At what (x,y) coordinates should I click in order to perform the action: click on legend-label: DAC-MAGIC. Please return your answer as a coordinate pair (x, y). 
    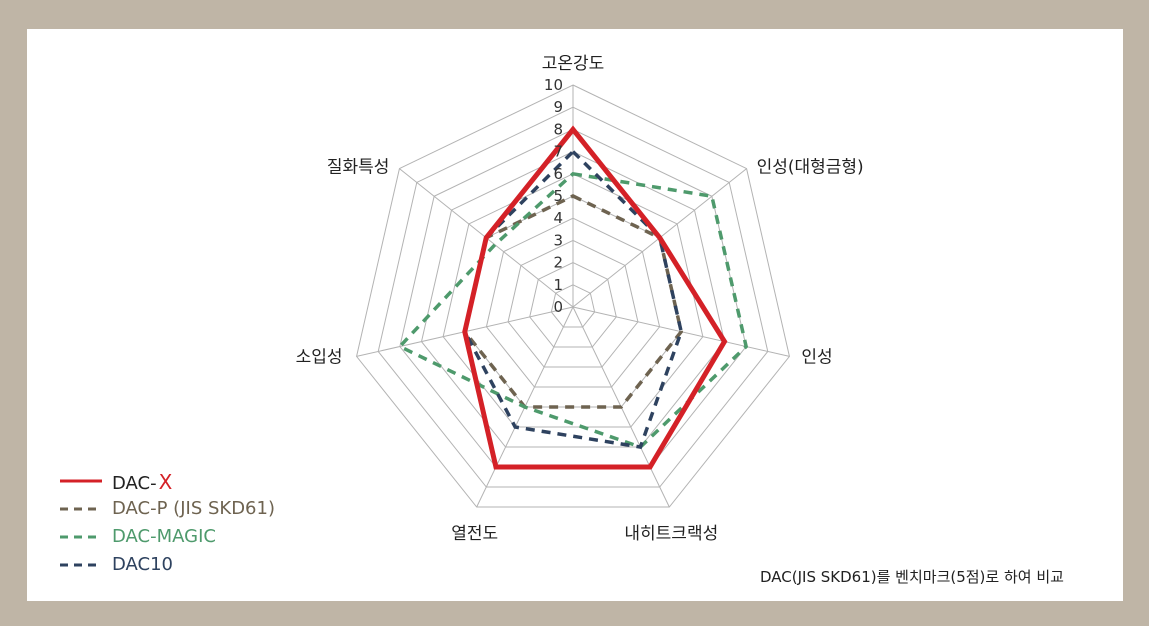
    Looking at the image, I should click on (164, 536).